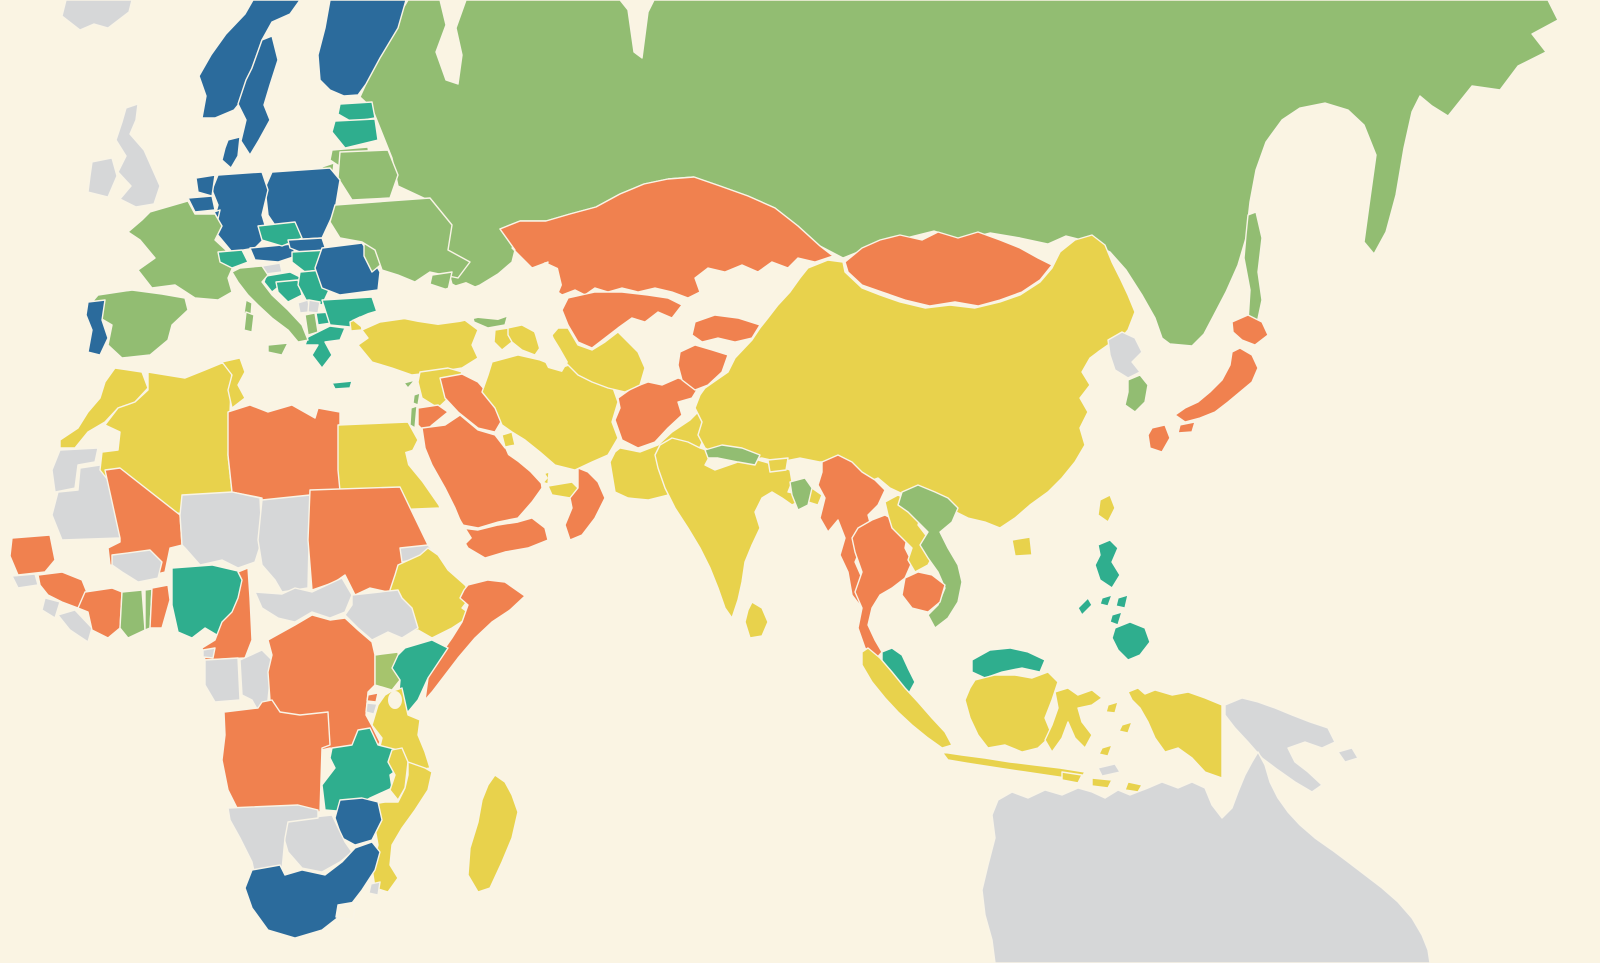  What do you see at coordinates (181, 250) in the screenshot?
I see `country-france` at bounding box center [181, 250].